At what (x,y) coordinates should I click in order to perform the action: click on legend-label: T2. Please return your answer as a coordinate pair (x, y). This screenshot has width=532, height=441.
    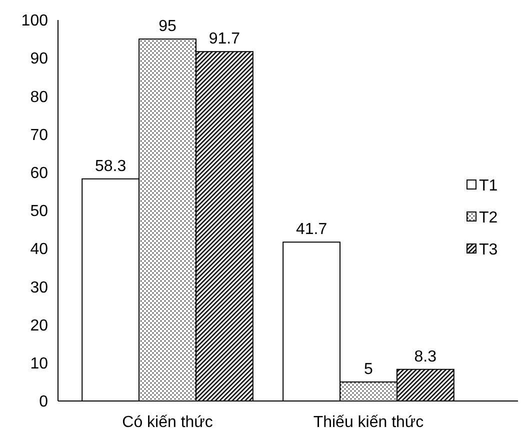
    Looking at the image, I should click on (488, 218).